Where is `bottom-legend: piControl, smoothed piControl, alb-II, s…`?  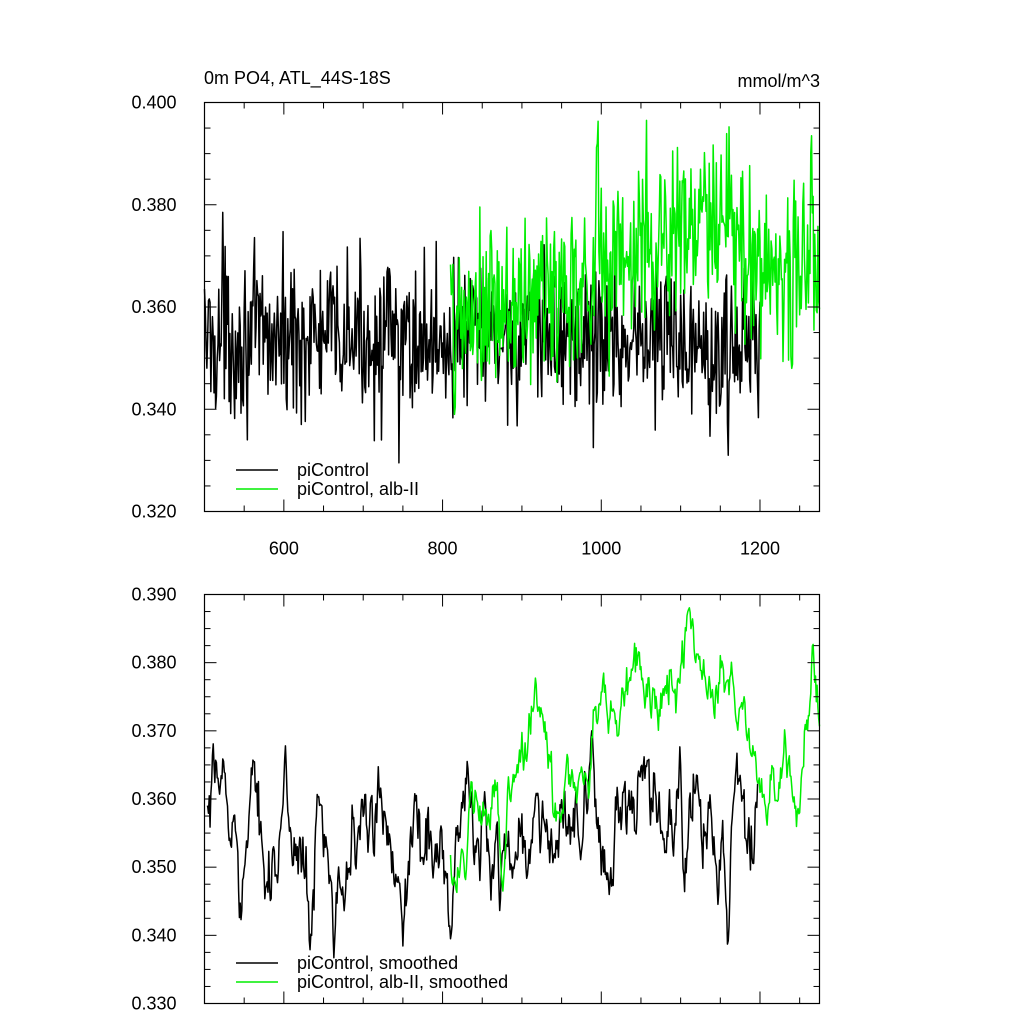
bottom-legend: piControl, smoothed piControl, alb-II, s… is located at coordinates (372, 972).